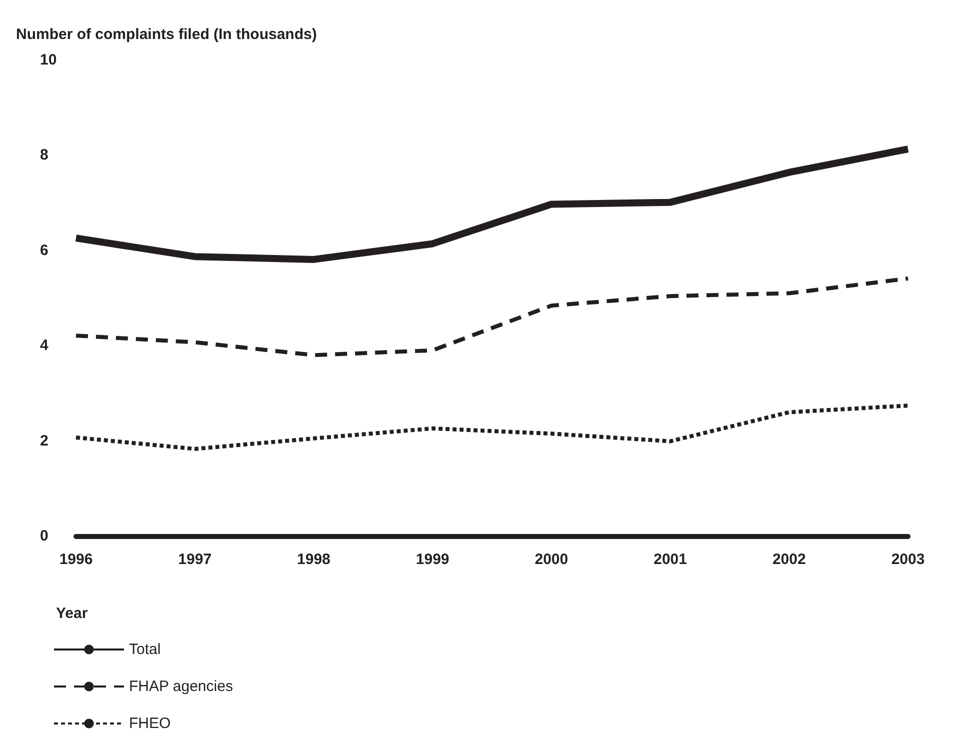 This screenshot has width=956, height=754. What do you see at coordinates (166, 34) in the screenshot?
I see `y-axis-title: Number of complaints filed (In thousands)` at bounding box center [166, 34].